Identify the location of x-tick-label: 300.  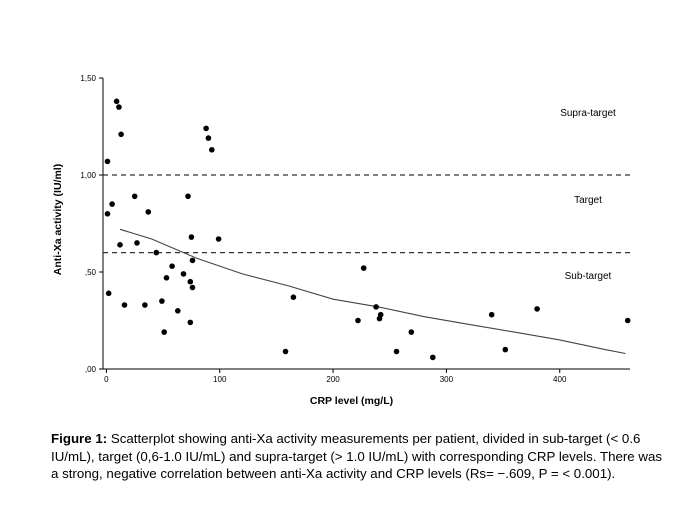
(447, 379).